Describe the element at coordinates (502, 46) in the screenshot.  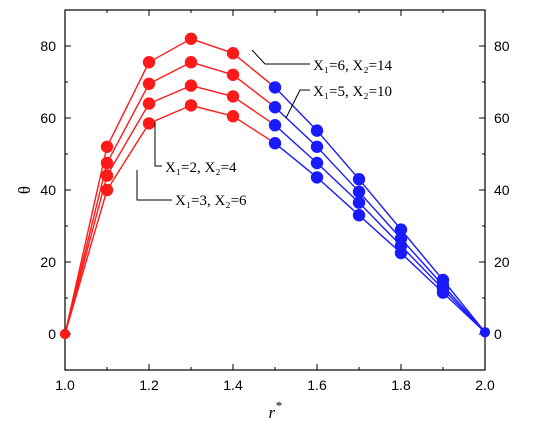
I see `y-tick-label-right: 80` at that location.